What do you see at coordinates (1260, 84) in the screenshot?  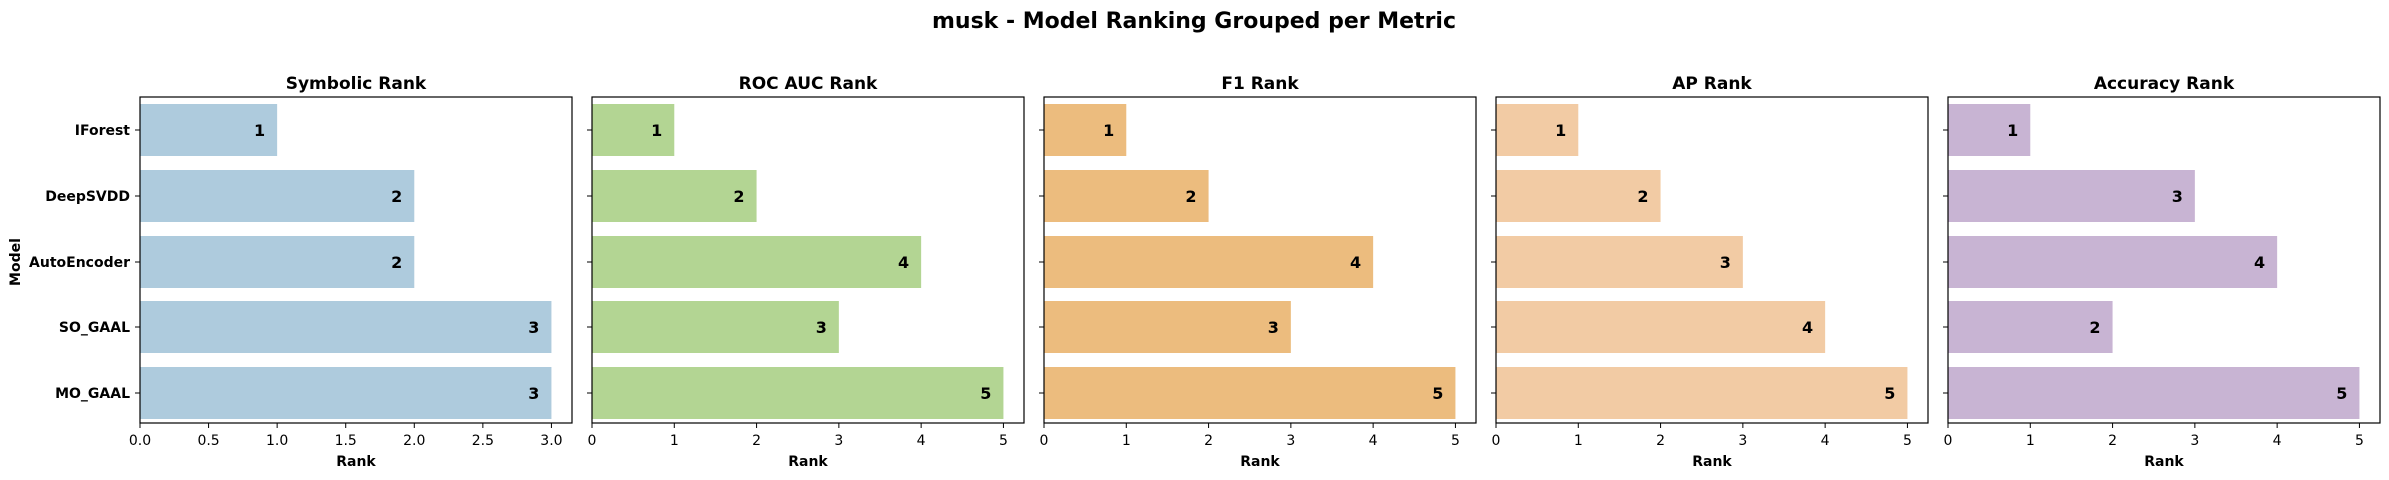 I see `panel-title: F1 Rank` at bounding box center [1260, 84].